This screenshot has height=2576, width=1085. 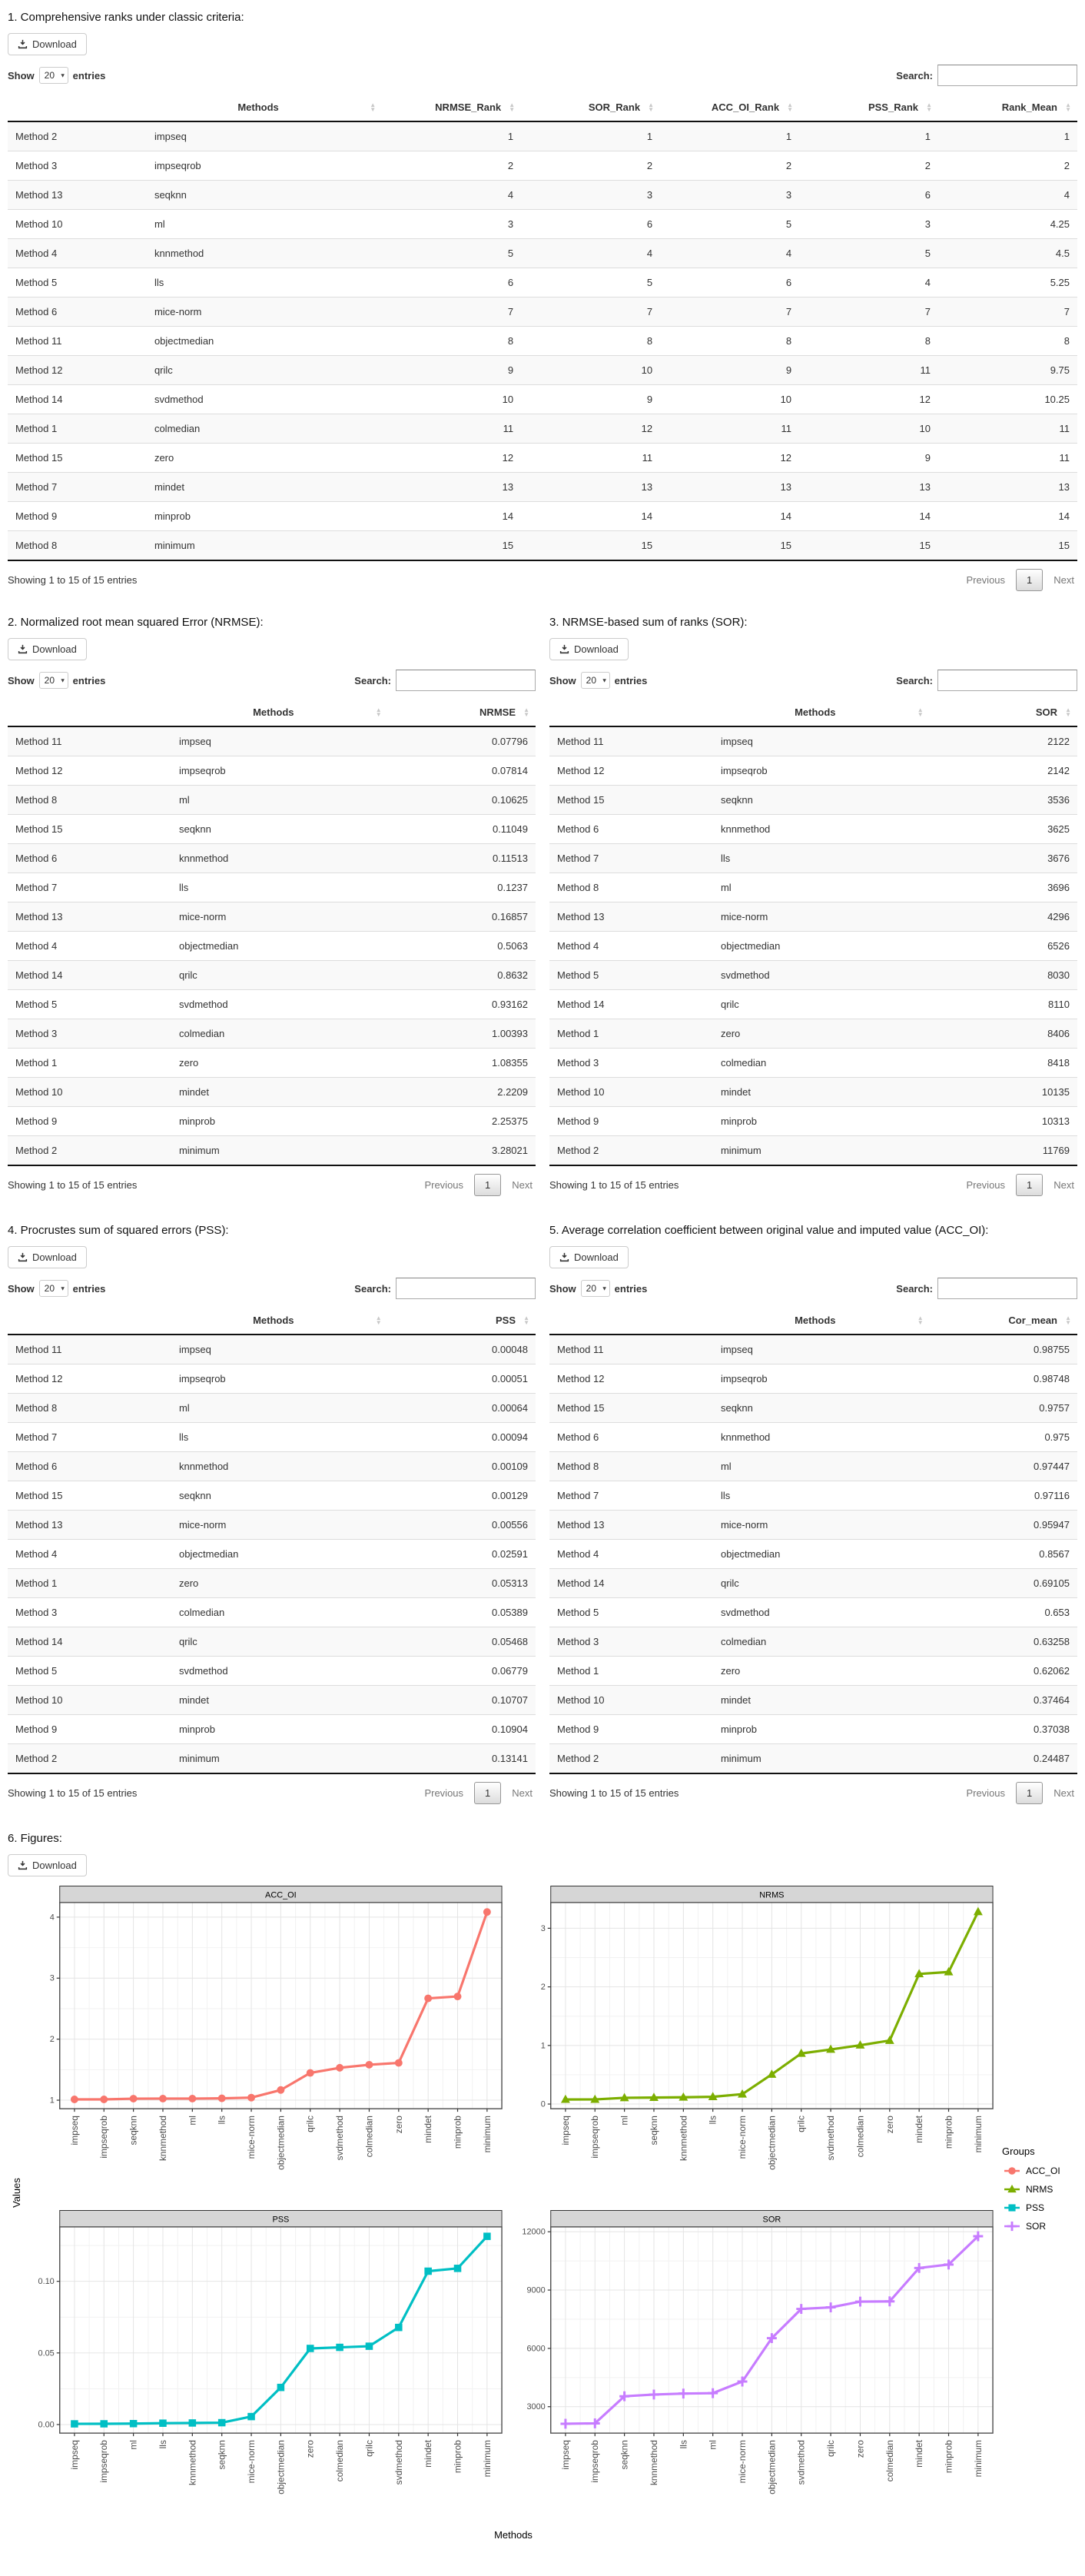 What do you see at coordinates (813, 800) in the screenshot?
I see `table-row: Method 15 seqknn 3536` at bounding box center [813, 800].